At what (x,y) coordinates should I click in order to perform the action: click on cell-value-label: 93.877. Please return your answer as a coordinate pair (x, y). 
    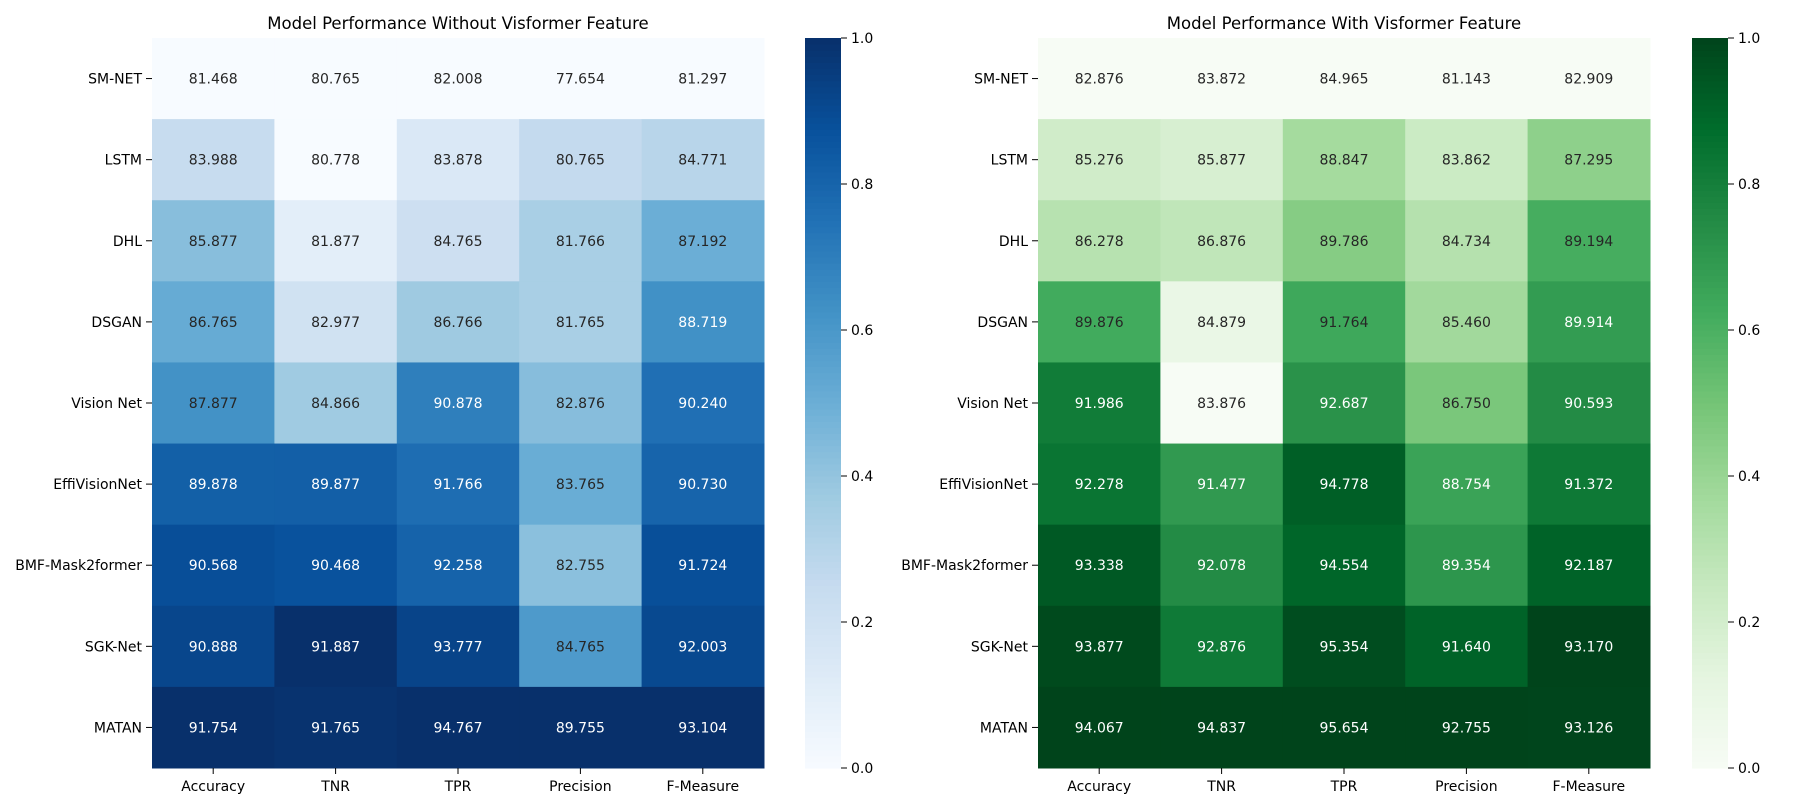
    Looking at the image, I should click on (1099, 647).